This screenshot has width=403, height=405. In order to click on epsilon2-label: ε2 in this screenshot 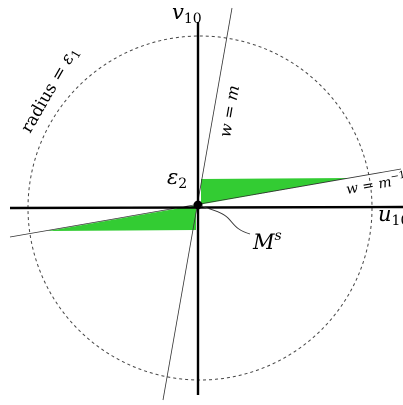, I will do `click(177, 178)`.